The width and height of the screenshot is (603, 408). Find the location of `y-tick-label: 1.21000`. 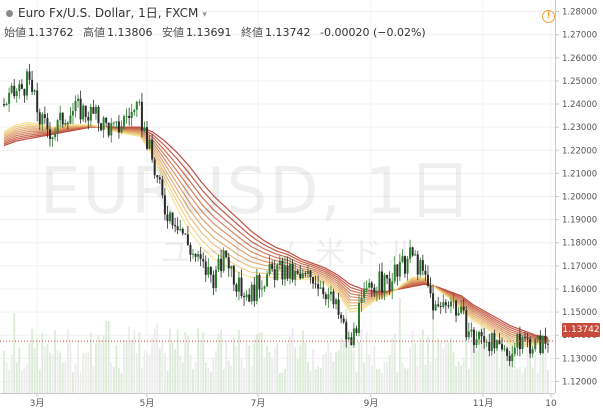

y-tick-label: 1.21000 is located at coordinates (579, 174).